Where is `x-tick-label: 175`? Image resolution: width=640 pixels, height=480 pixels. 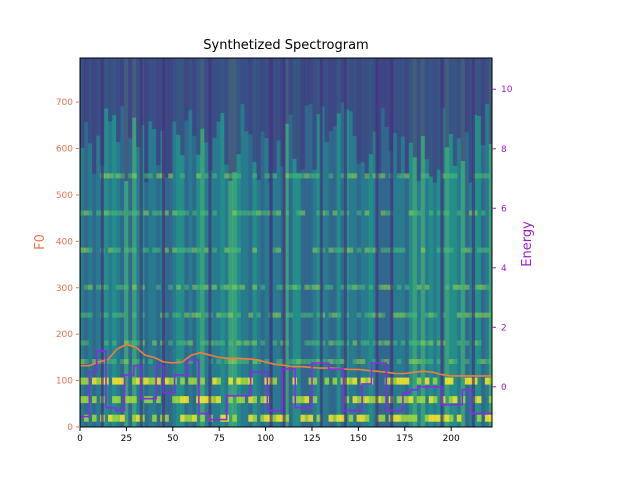
x-tick-label: 175 is located at coordinates (404, 439).